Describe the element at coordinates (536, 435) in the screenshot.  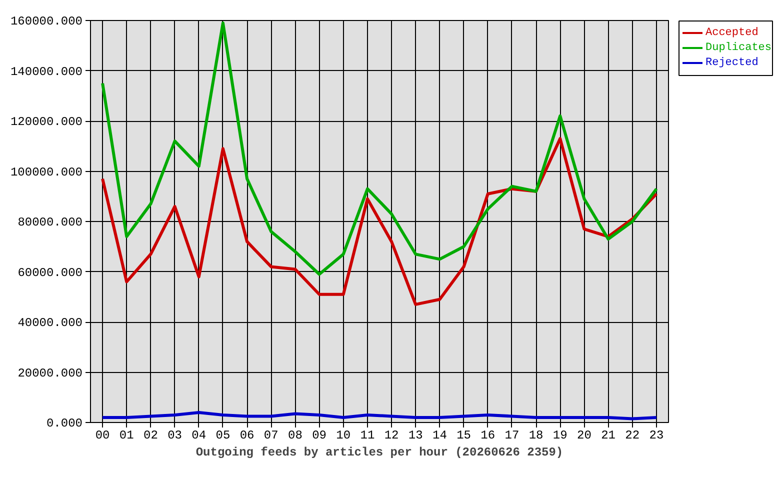
I see `x-tick-label: 18` at that location.